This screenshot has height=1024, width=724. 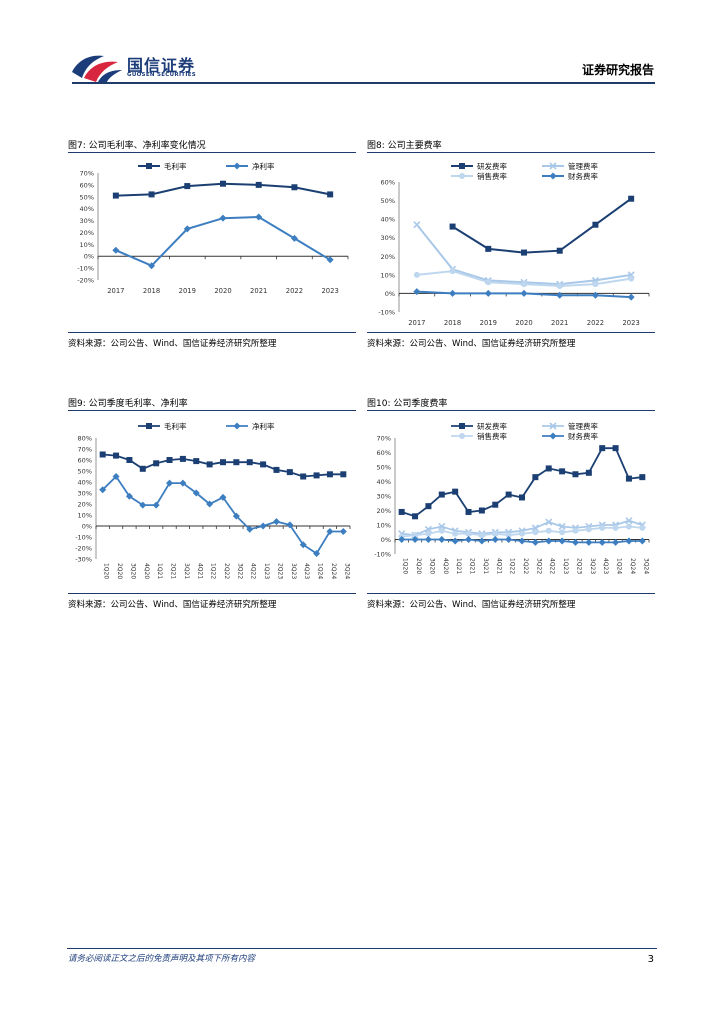 What do you see at coordinates (186, 571) in the screenshot?
I see `x-tick-label: 3Q21` at bounding box center [186, 571].